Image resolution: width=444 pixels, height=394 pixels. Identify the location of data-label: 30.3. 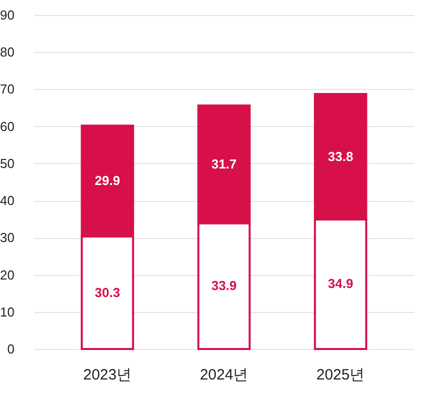
(107, 292).